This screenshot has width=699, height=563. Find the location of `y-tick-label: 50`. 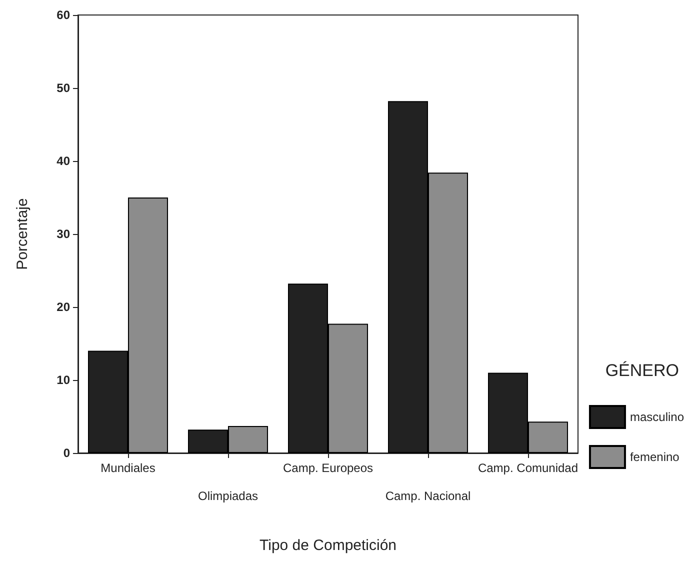

y-tick-label: 50 is located at coordinates (63, 88).